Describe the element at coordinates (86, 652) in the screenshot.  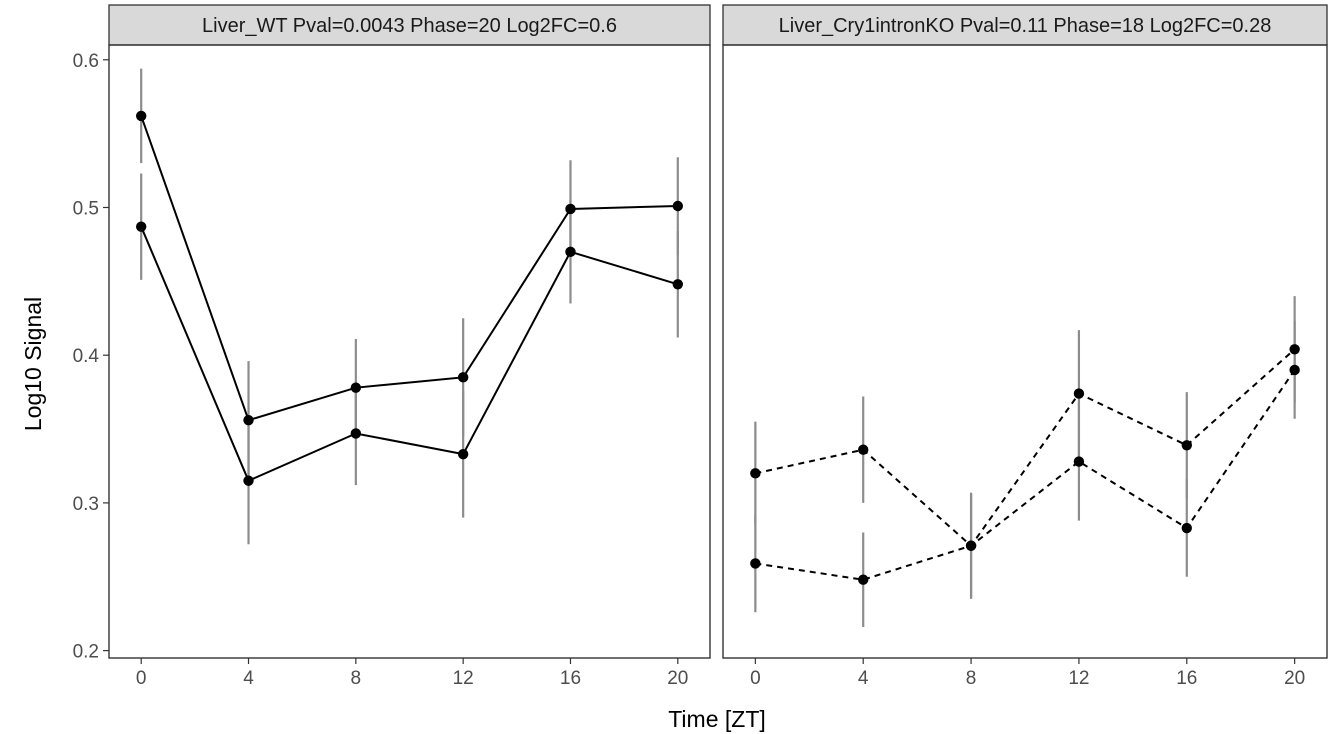
I see `y-tick-label: 0.2` at that location.